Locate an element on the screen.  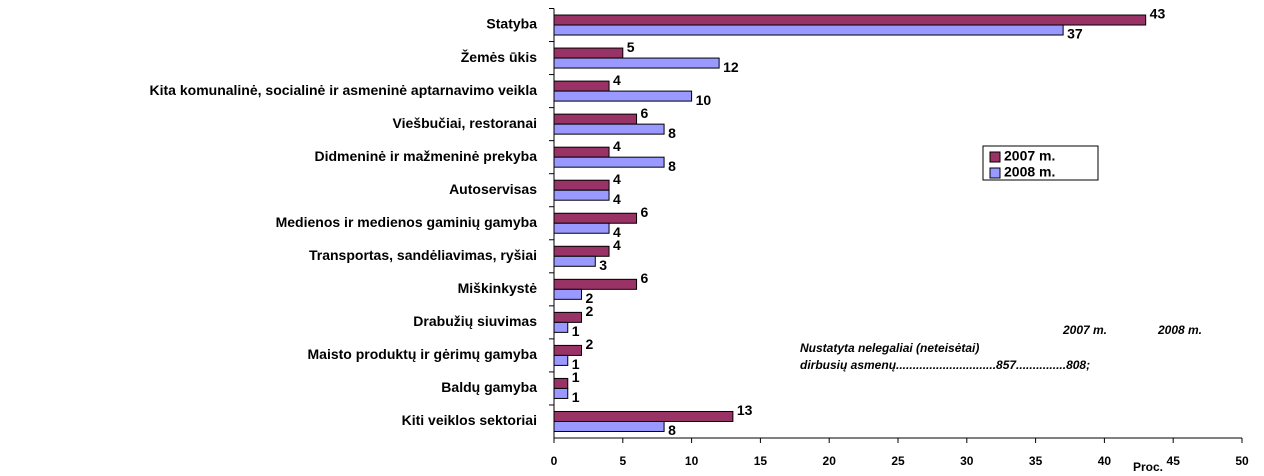
value-label: 13 is located at coordinates (745, 410).